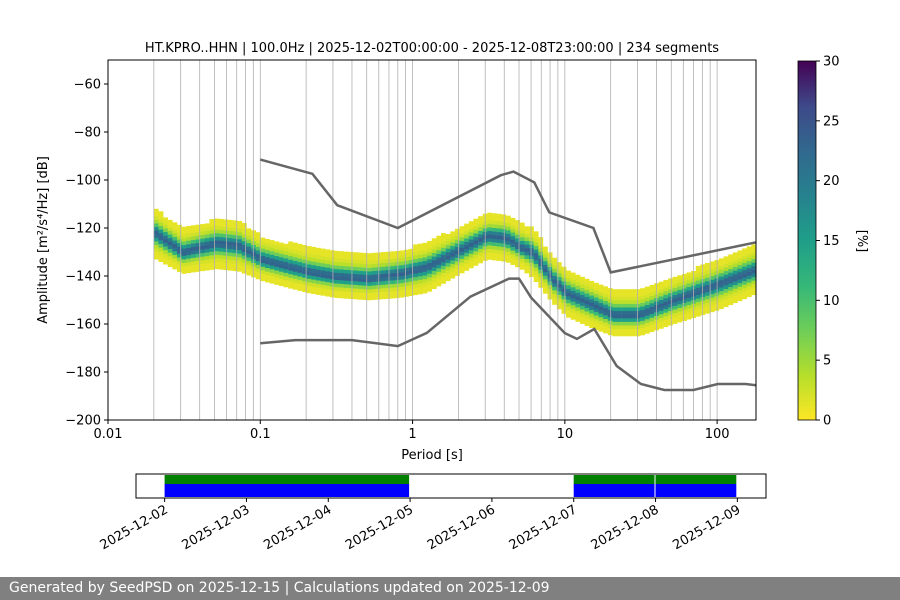 The width and height of the screenshot is (900, 600). I want to click on y-axis-label: Amplitude [m²/s⁴/Hz] [dB], so click(43, 240).